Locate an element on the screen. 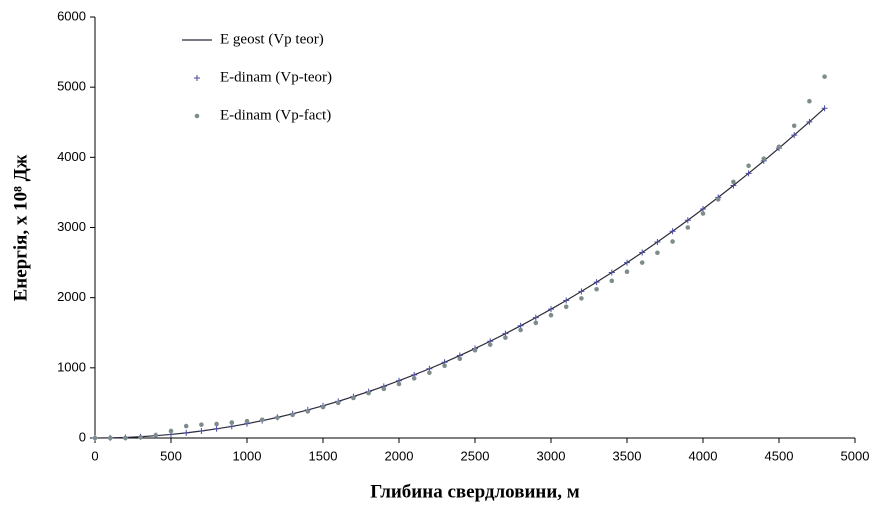  x-tick-label: 500 is located at coordinates (171, 455).